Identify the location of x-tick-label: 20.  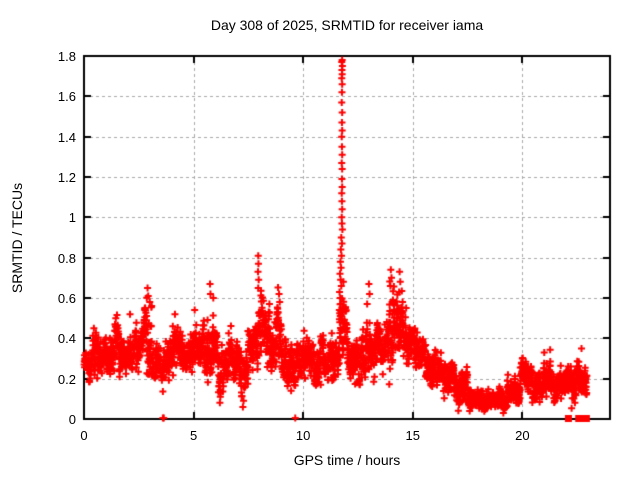
(522, 435).